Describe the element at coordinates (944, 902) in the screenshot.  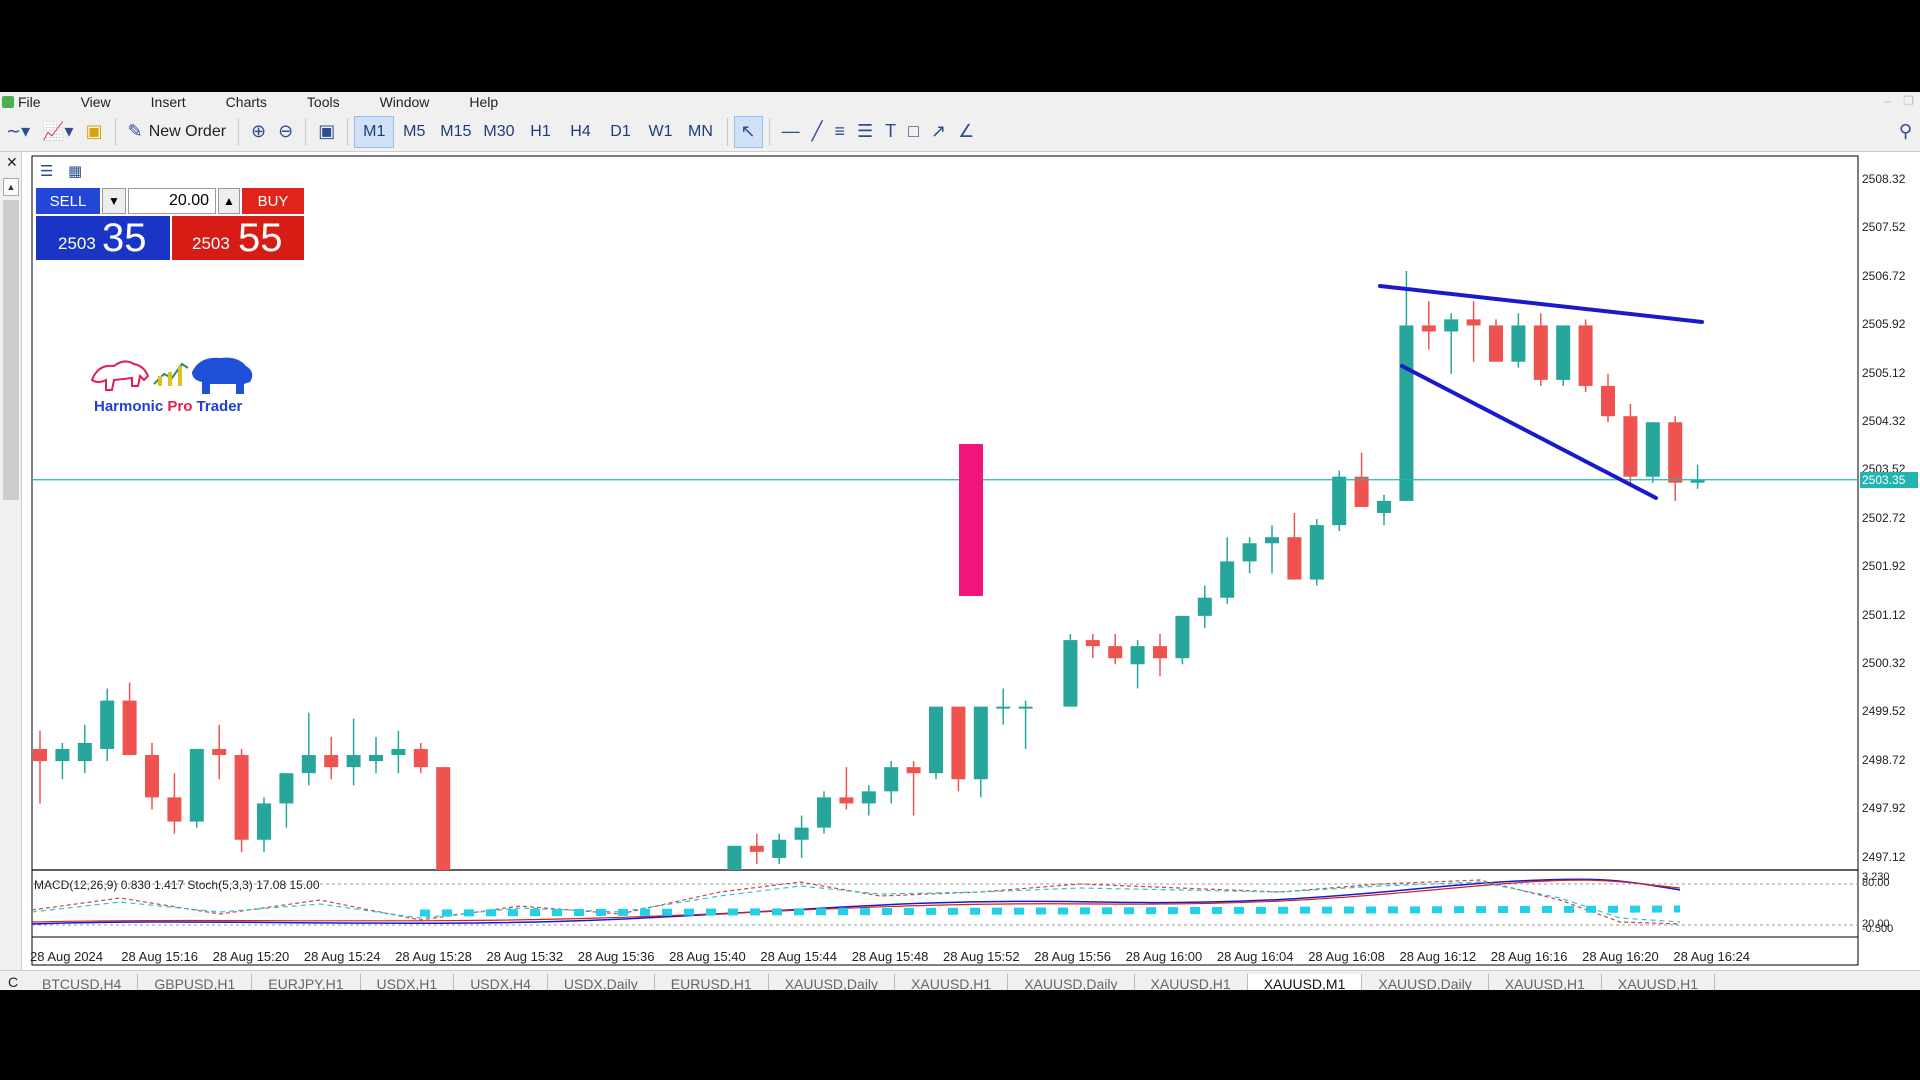
I see `indicator-lines` at that location.